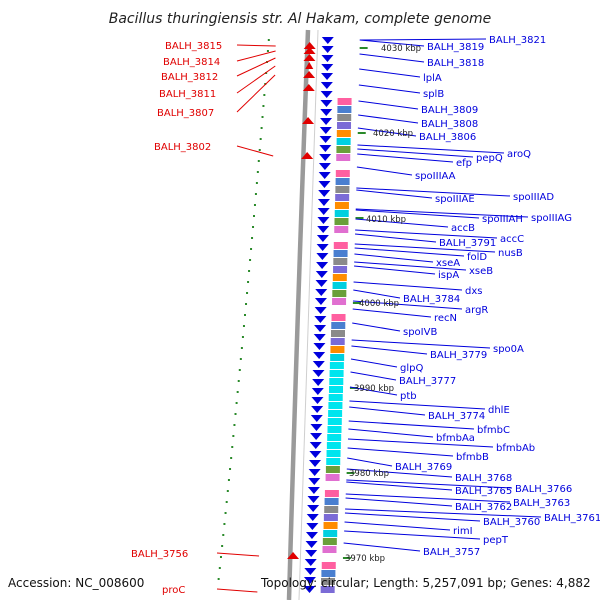 The image size is (600, 600). Describe the element at coordinates (463, 228) in the screenshot. I see `gene-label-right: accB` at that location.